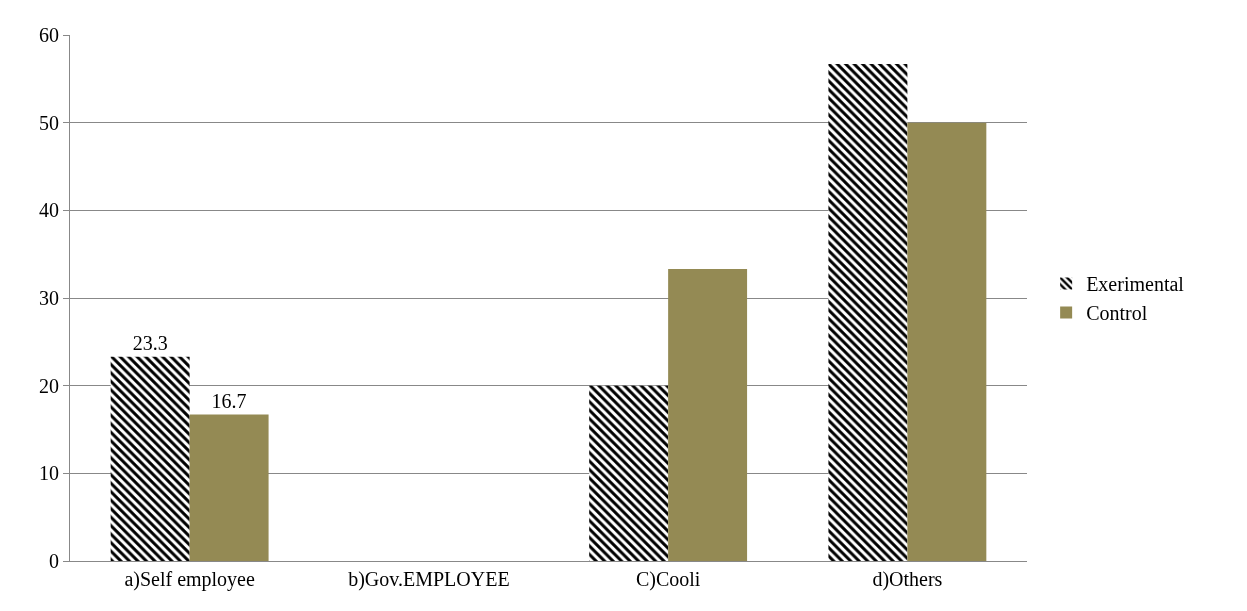  Describe the element at coordinates (668, 579) in the screenshot. I see `x-tick-label: C)Cooli` at that location.